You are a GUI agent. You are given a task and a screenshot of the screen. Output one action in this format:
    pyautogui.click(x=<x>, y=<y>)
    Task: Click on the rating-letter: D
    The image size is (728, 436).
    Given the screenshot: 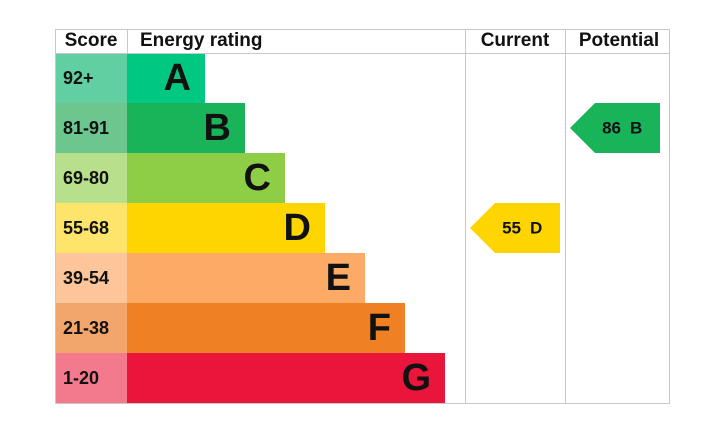 What is the action you would take?
    pyautogui.click(x=297, y=228)
    